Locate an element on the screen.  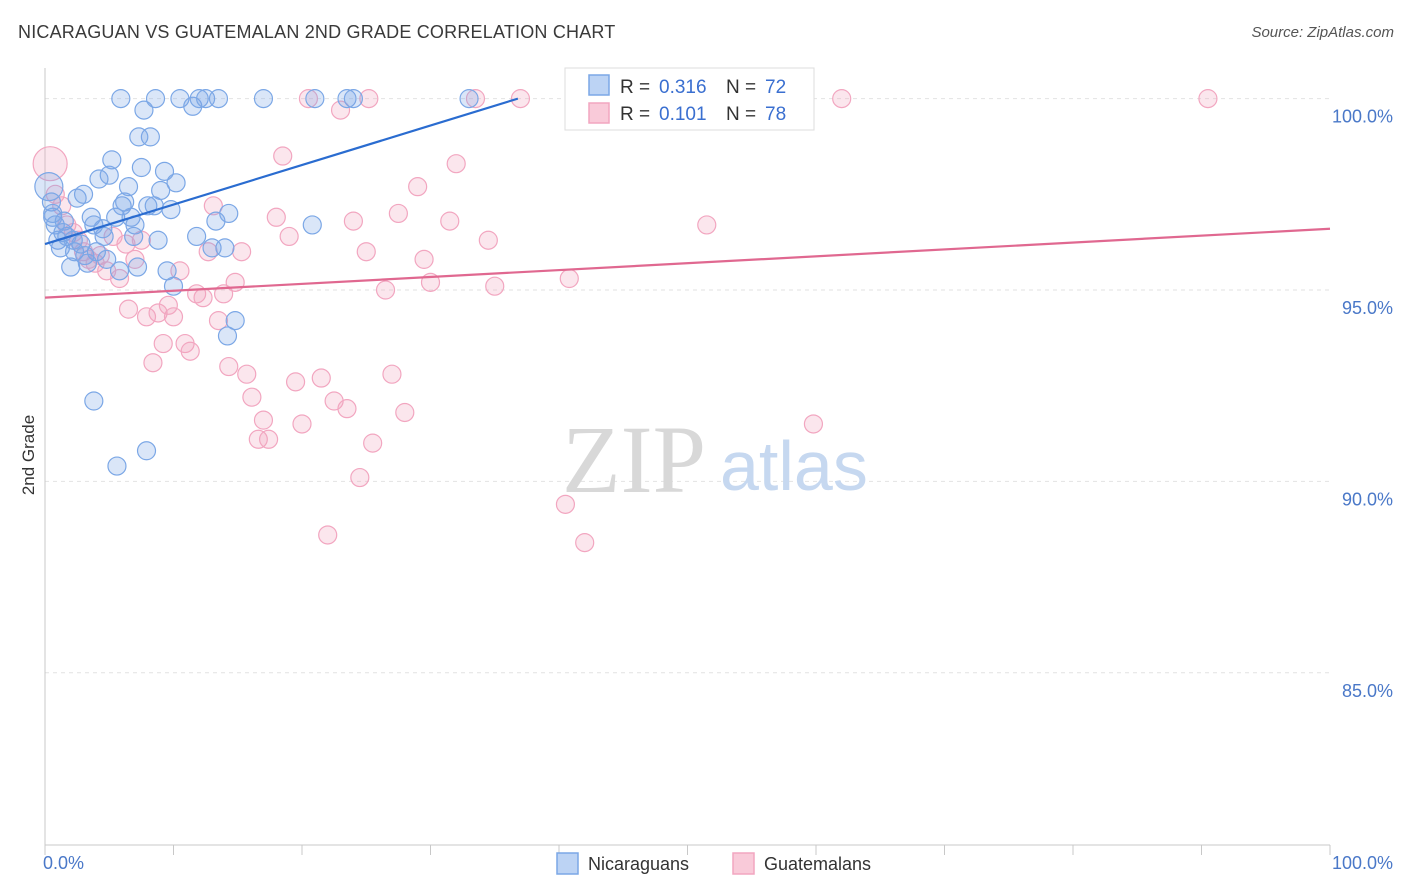
legend: R = 0.316 N = 72 R = 0.101 N = 78 is located at coordinates (689, 99).